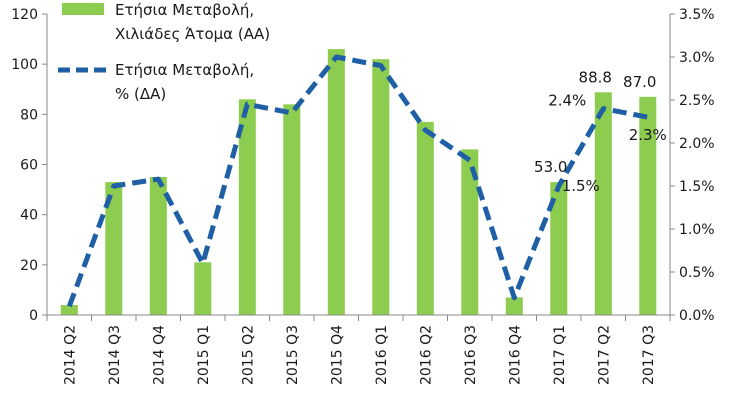 This screenshot has height=404, width=731. What do you see at coordinates (697, 316) in the screenshot?
I see `right-tick-label: 0.0%` at bounding box center [697, 316].